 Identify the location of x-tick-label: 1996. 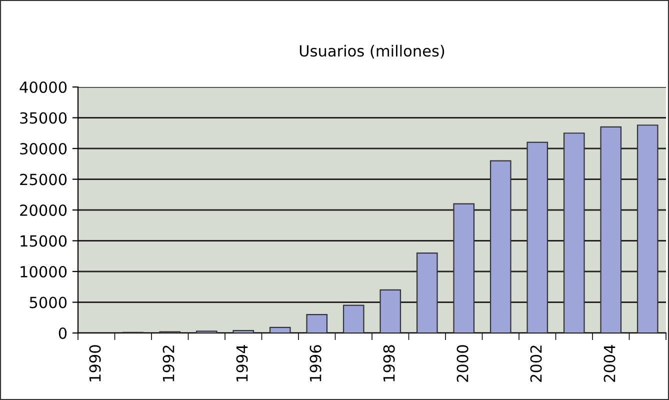
(316, 363).